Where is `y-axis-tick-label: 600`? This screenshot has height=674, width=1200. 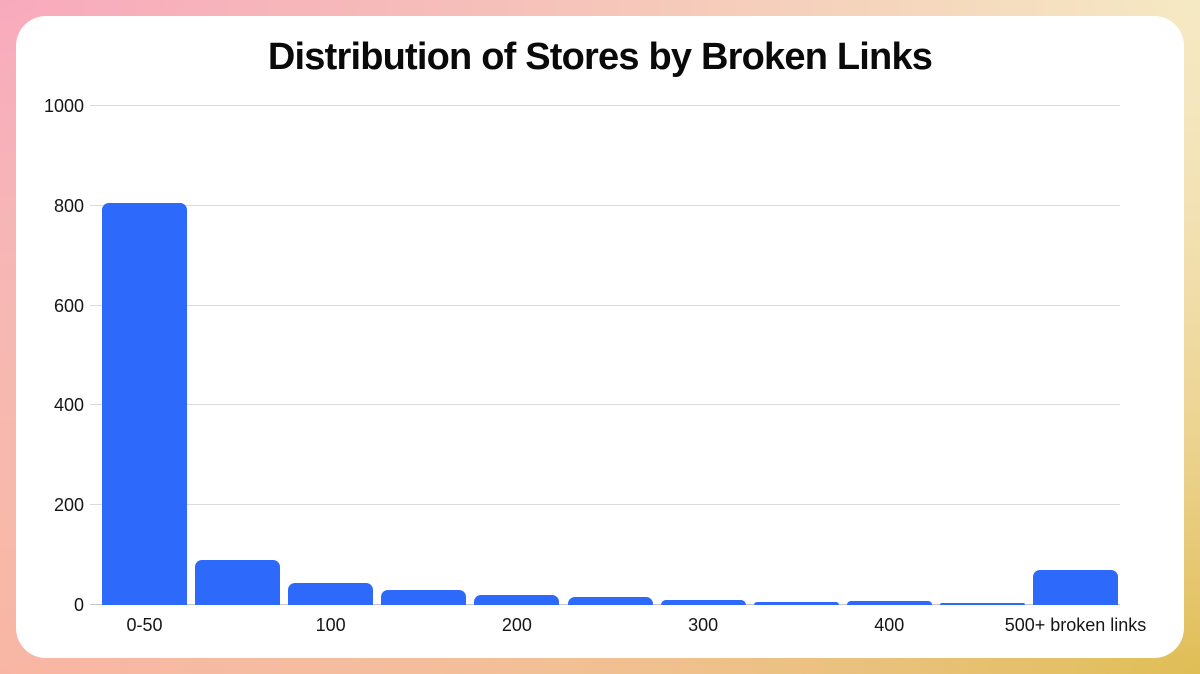 y-axis-tick-label: 600 is located at coordinates (68, 305).